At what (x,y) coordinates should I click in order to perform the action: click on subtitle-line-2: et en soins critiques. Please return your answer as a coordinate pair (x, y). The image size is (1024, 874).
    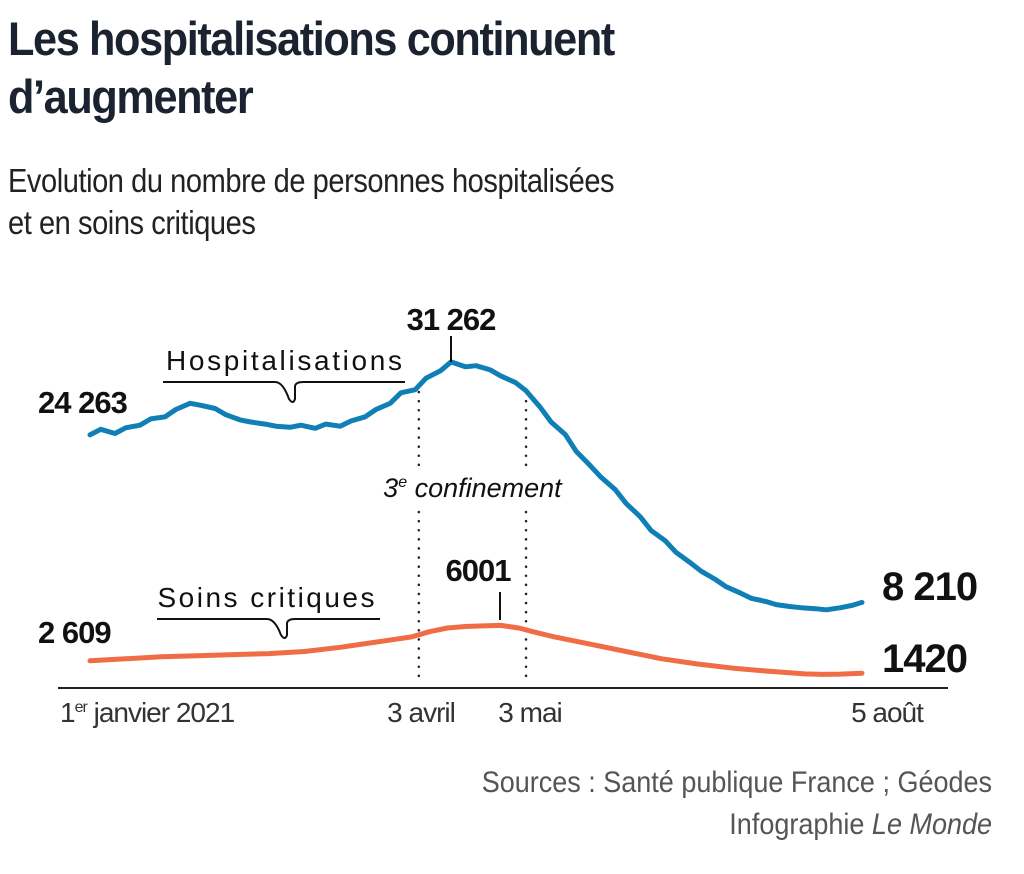
    Looking at the image, I should click on (132, 222).